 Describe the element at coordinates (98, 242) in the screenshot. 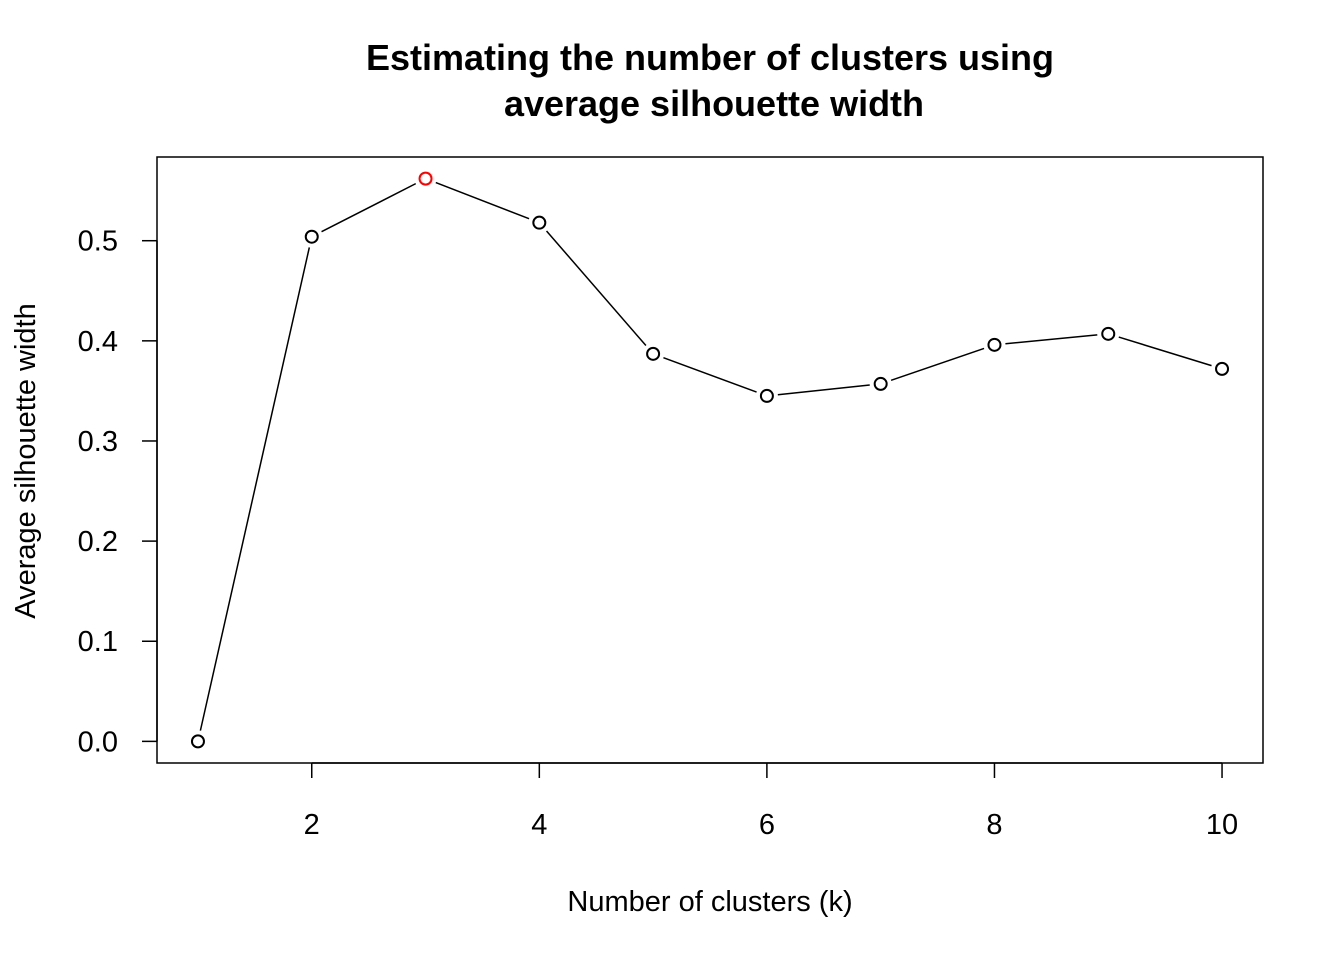

I see `y-tick-label: 0.5` at that location.